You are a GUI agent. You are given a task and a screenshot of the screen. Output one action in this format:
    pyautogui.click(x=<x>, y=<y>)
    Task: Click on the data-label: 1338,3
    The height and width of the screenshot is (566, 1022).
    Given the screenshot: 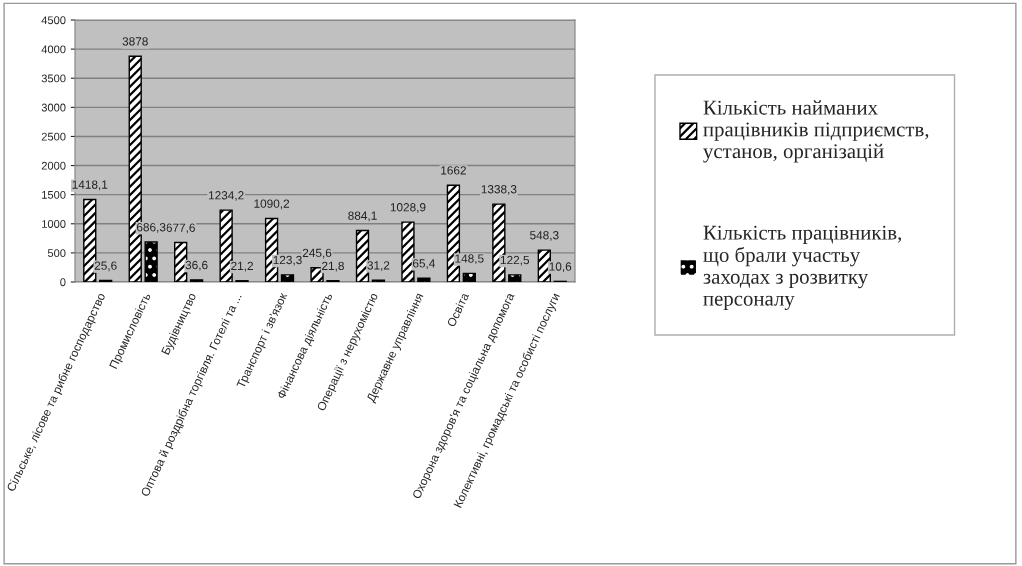 What is the action you would take?
    pyautogui.click(x=499, y=190)
    